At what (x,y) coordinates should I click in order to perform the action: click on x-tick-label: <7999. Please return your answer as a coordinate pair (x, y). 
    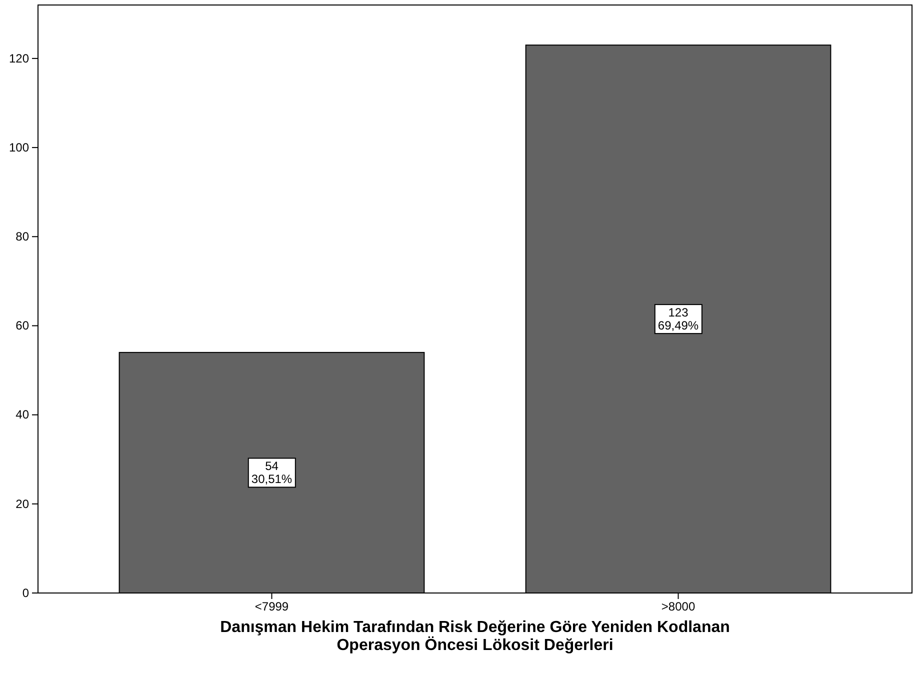
    Looking at the image, I should click on (271, 607).